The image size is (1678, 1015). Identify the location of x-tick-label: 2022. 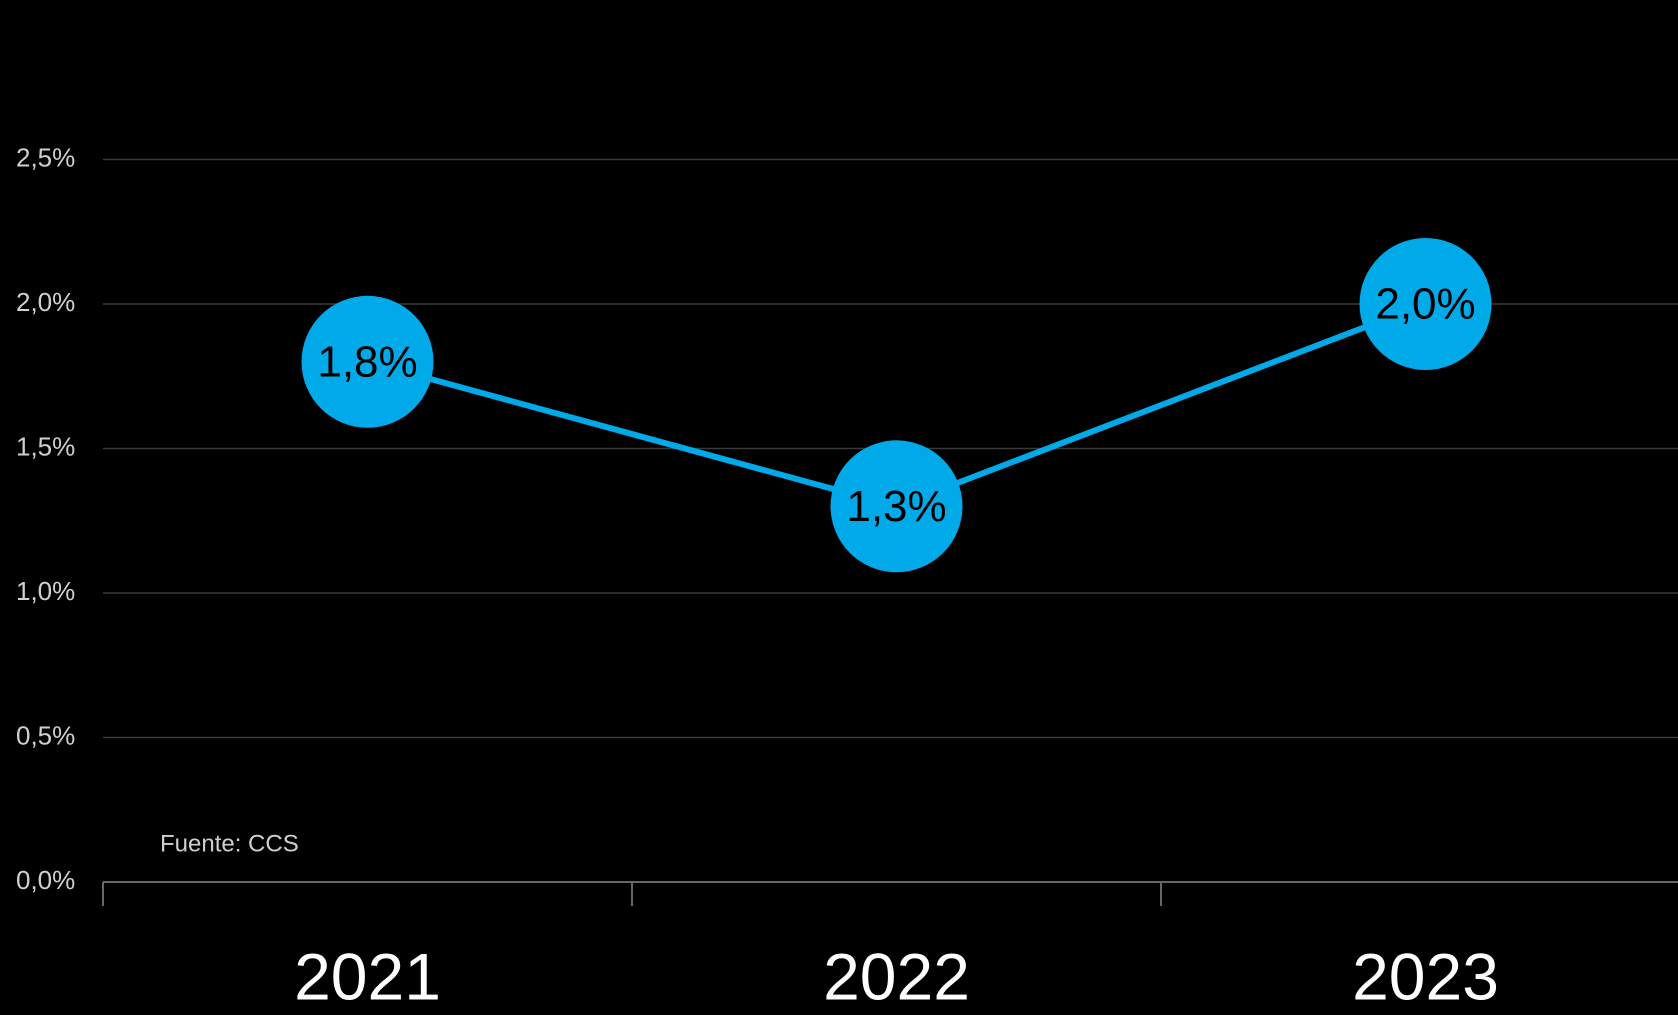
(896, 976).